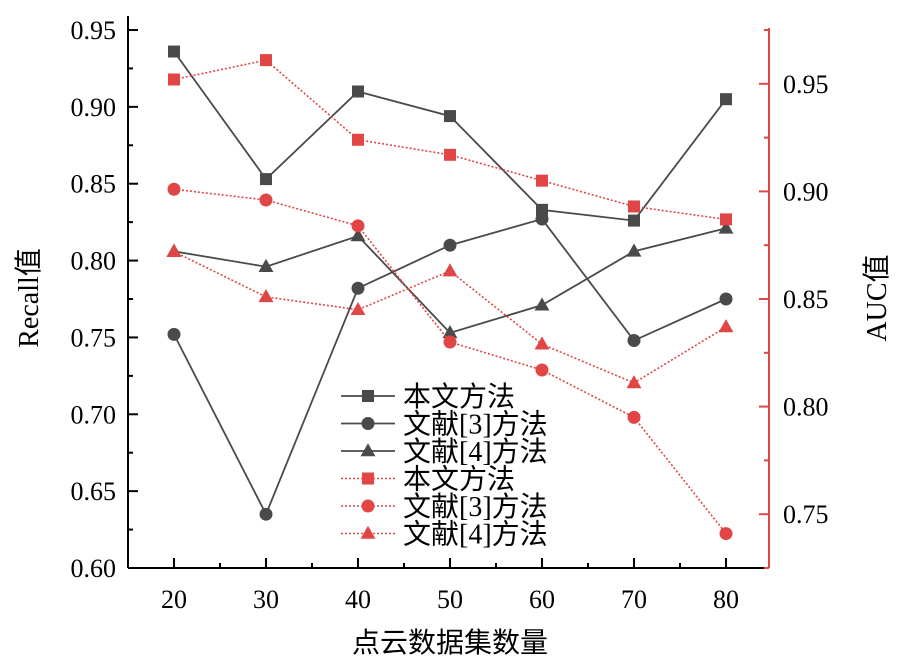 The height and width of the screenshot is (666, 901). I want to click on right-y-axis-title: AUC值, so click(877, 297).